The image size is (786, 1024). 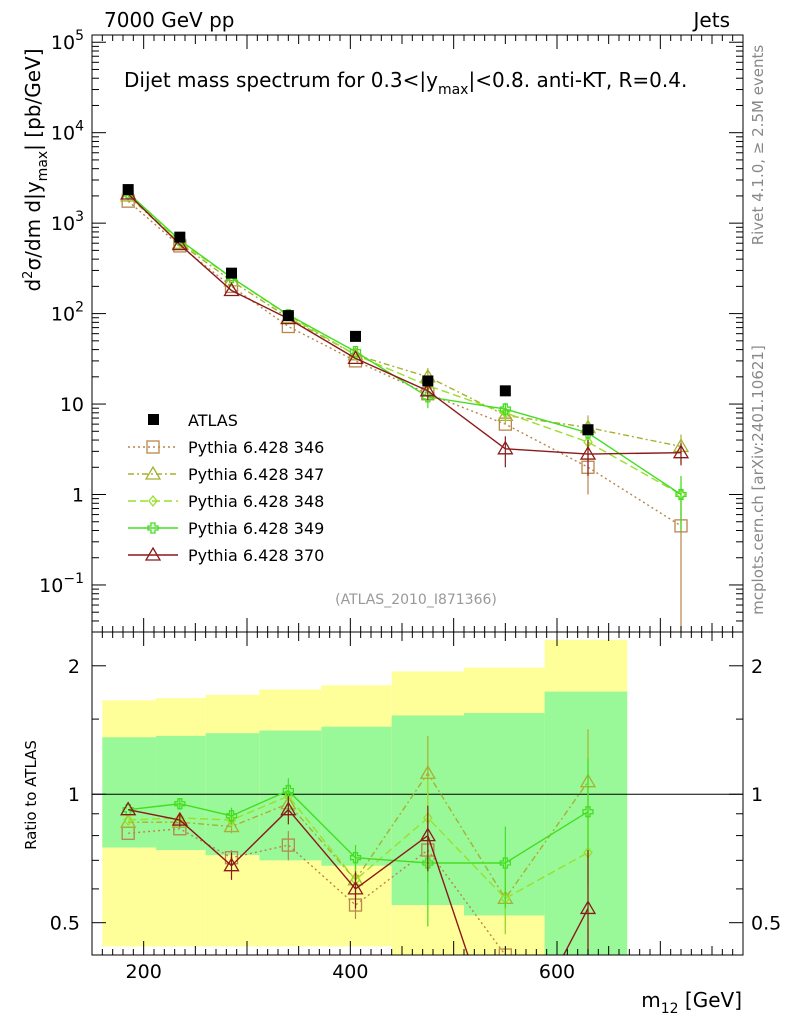 What do you see at coordinates (153, 419) in the screenshot?
I see `legend-marker-atlas` at bounding box center [153, 419].